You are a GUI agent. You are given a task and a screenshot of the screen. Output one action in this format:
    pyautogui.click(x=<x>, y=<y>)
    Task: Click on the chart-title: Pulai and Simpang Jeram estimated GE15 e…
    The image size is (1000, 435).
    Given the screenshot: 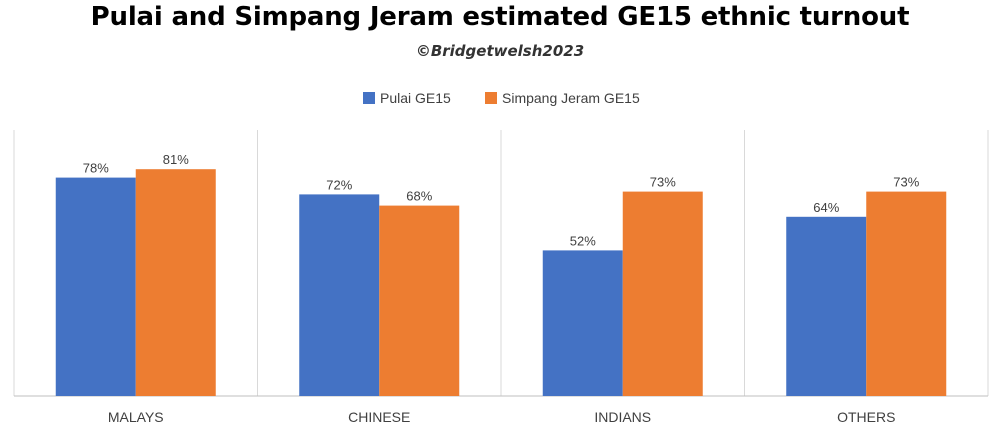 What is the action you would take?
    pyautogui.click(x=500, y=17)
    